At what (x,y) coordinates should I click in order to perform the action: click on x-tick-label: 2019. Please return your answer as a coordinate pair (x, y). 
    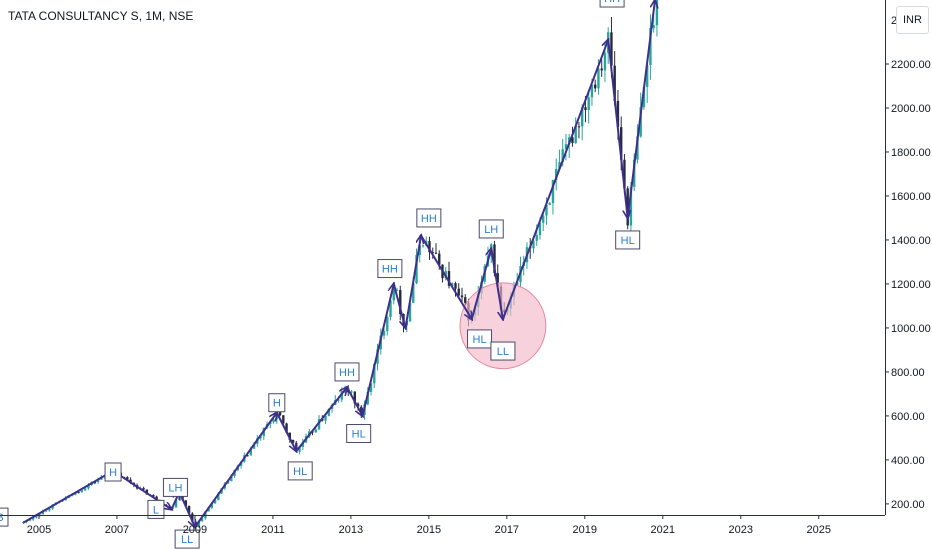
    Looking at the image, I should click on (585, 530).